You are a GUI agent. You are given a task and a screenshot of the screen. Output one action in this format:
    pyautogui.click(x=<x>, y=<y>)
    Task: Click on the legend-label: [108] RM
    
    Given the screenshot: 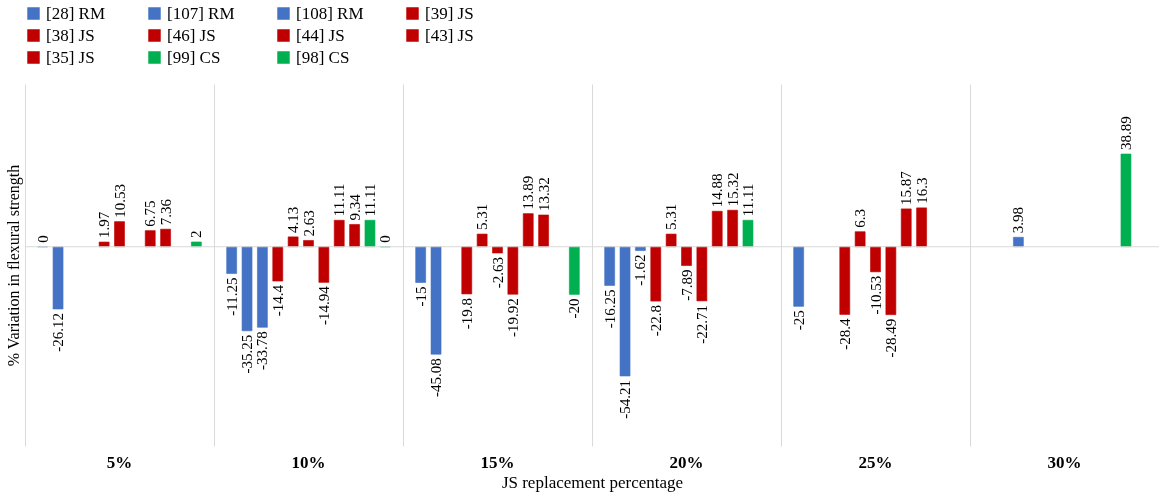 What is the action you would take?
    pyautogui.click(x=330, y=13)
    